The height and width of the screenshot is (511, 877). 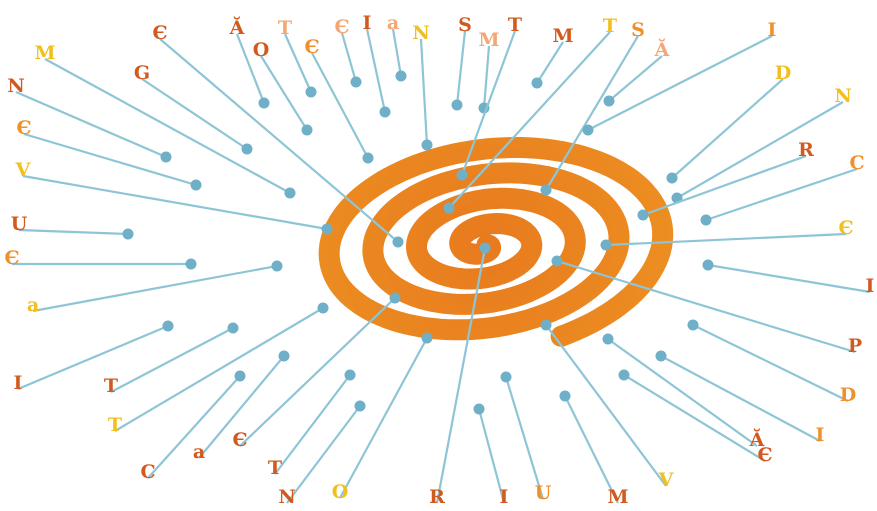 I want to click on spiral-letter: G, so click(x=142, y=73).